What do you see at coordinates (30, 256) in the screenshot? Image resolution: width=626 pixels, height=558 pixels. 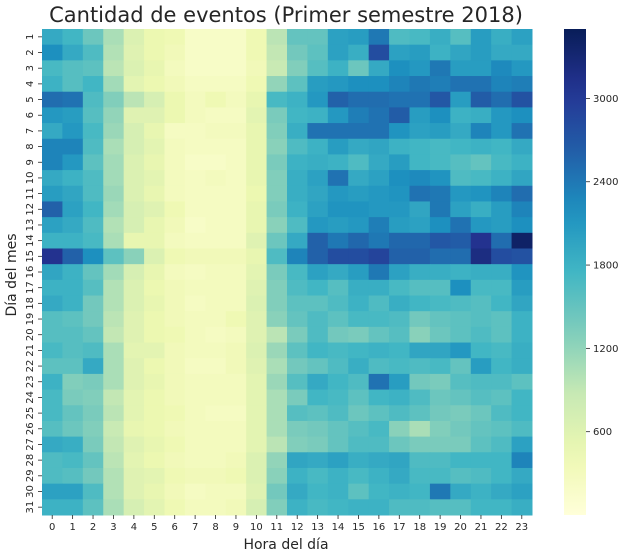 I see `y-tick-label: 15` at bounding box center [30, 256].